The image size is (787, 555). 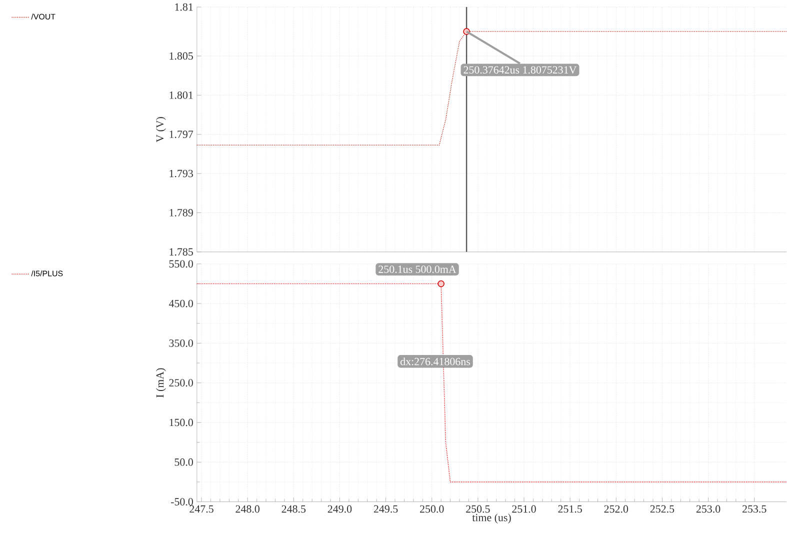 I want to click on annotation: 250.1us 500.0mA, so click(x=417, y=270).